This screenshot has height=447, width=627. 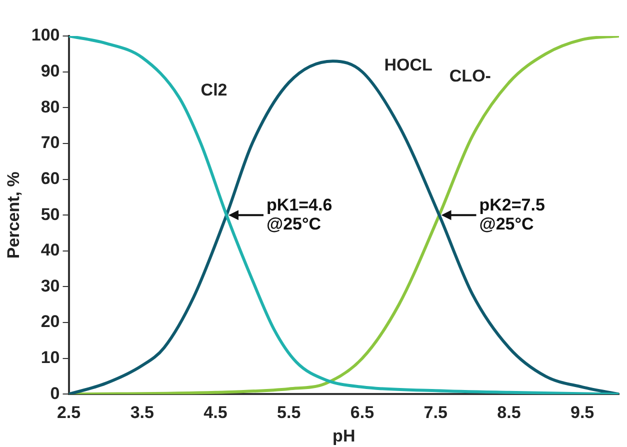 What do you see at coordinates (216, 412) in the screenshot?
I see `x-tick-label: 4.5` at bounding box center [216, 412].